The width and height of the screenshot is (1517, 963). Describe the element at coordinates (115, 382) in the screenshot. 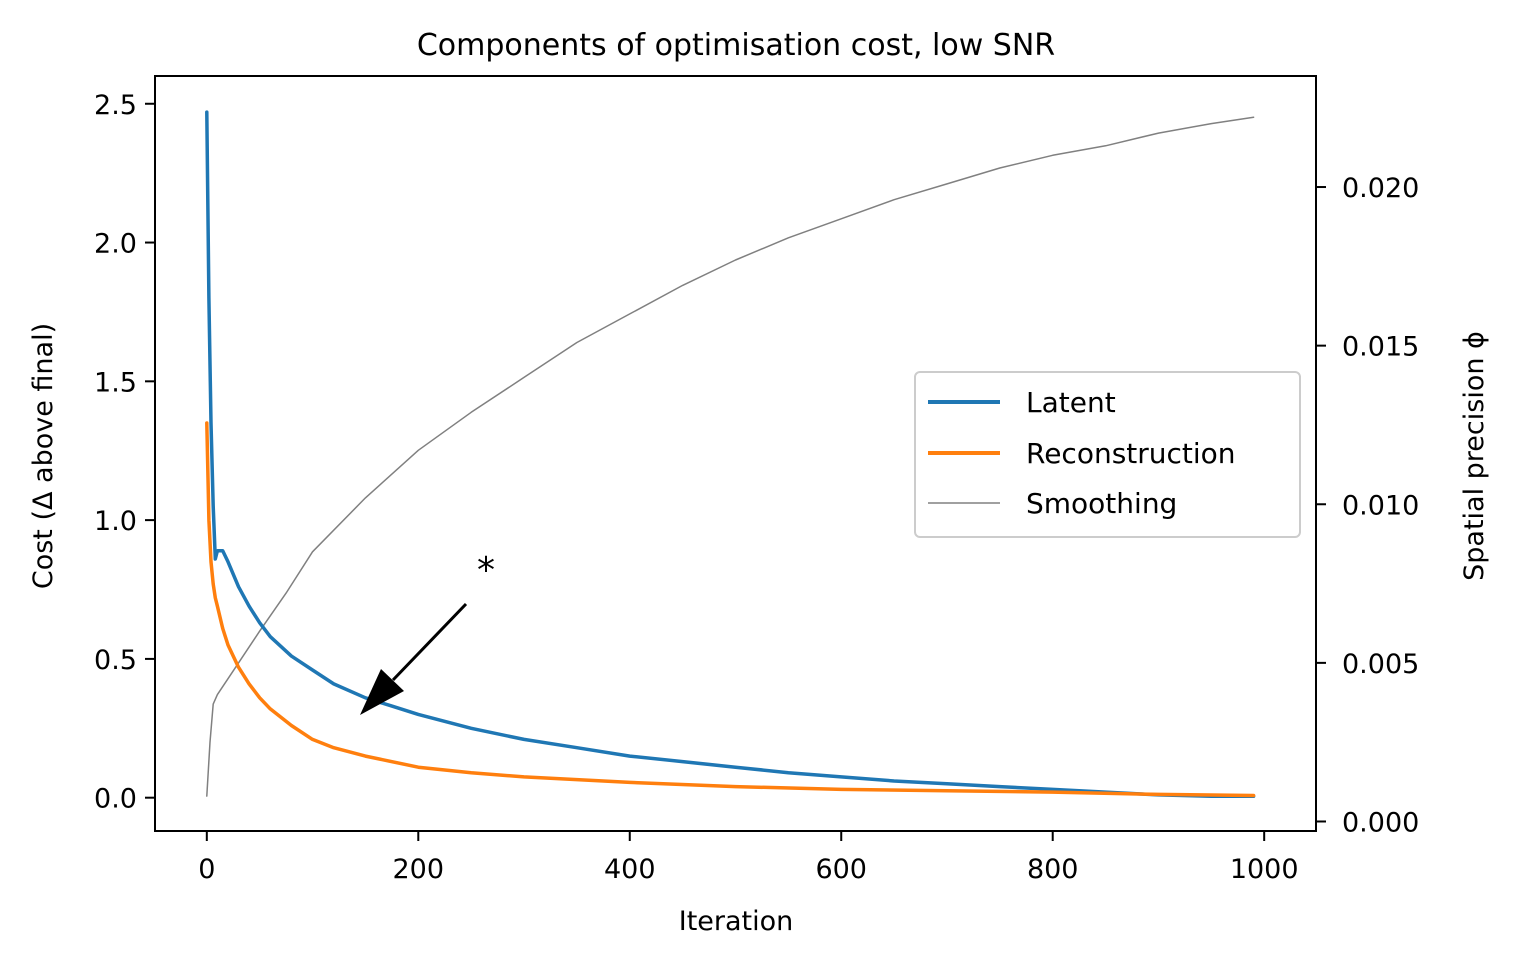

I see `y-tick-label: 1.5` at that location.